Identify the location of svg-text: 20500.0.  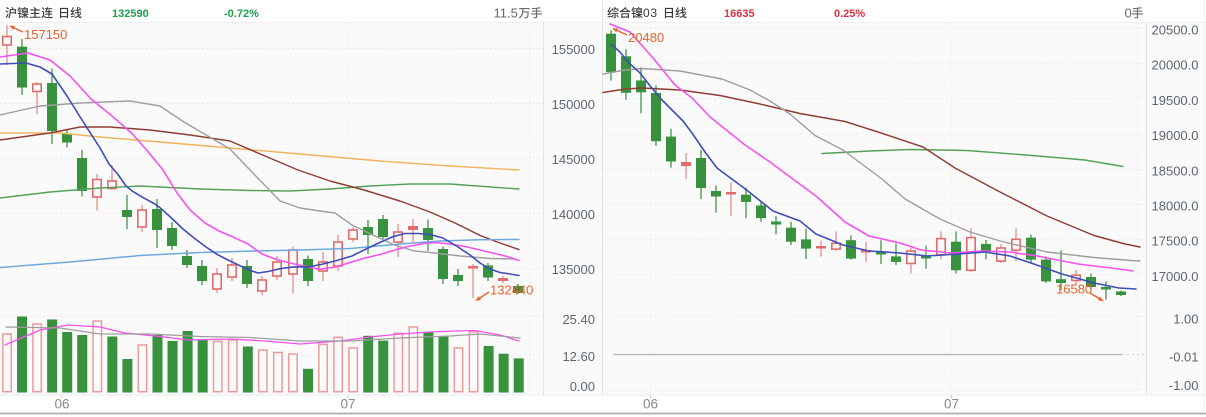
(1175, 30).